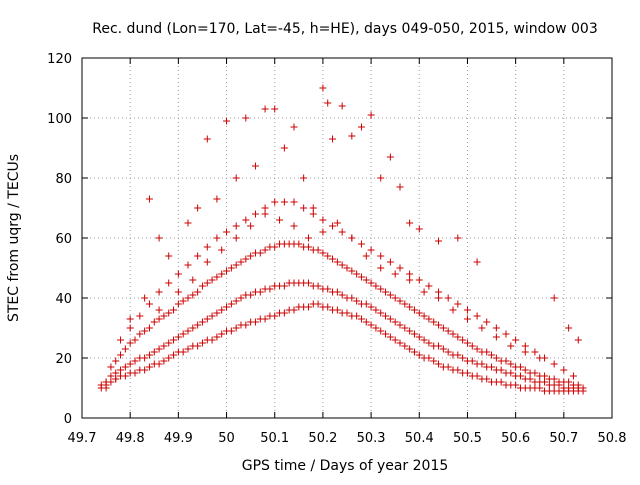  I want to click on y-axis-tick-labels: 0 20 40 60 80 100 120, so click(59, 239).